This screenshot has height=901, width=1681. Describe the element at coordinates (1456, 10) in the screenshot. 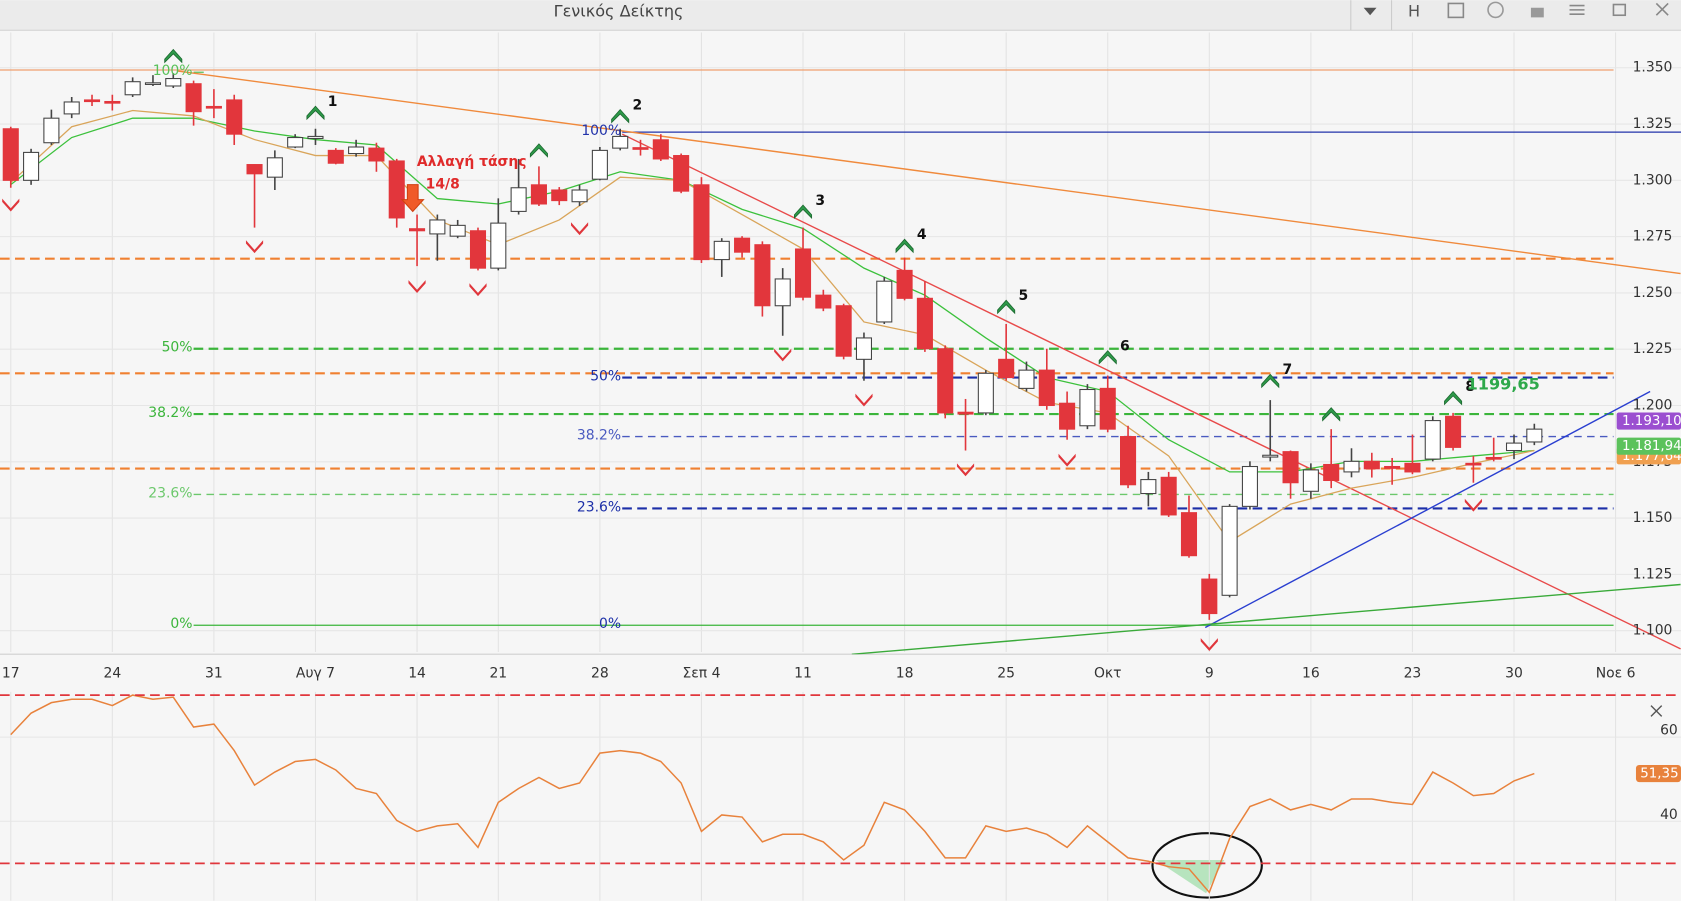

I see `save-button` at that location.